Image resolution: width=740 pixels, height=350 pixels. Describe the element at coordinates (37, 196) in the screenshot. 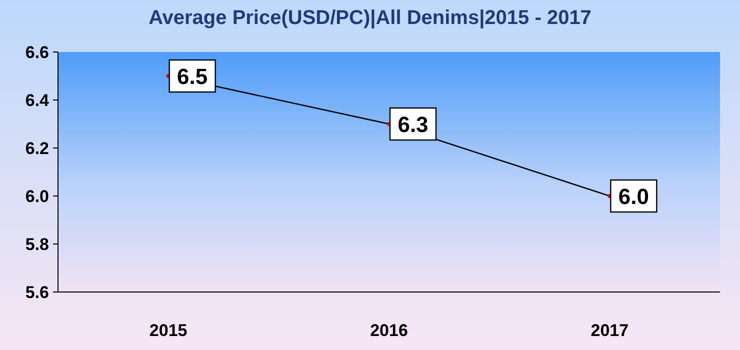

I see `text: 6.0` at that location.